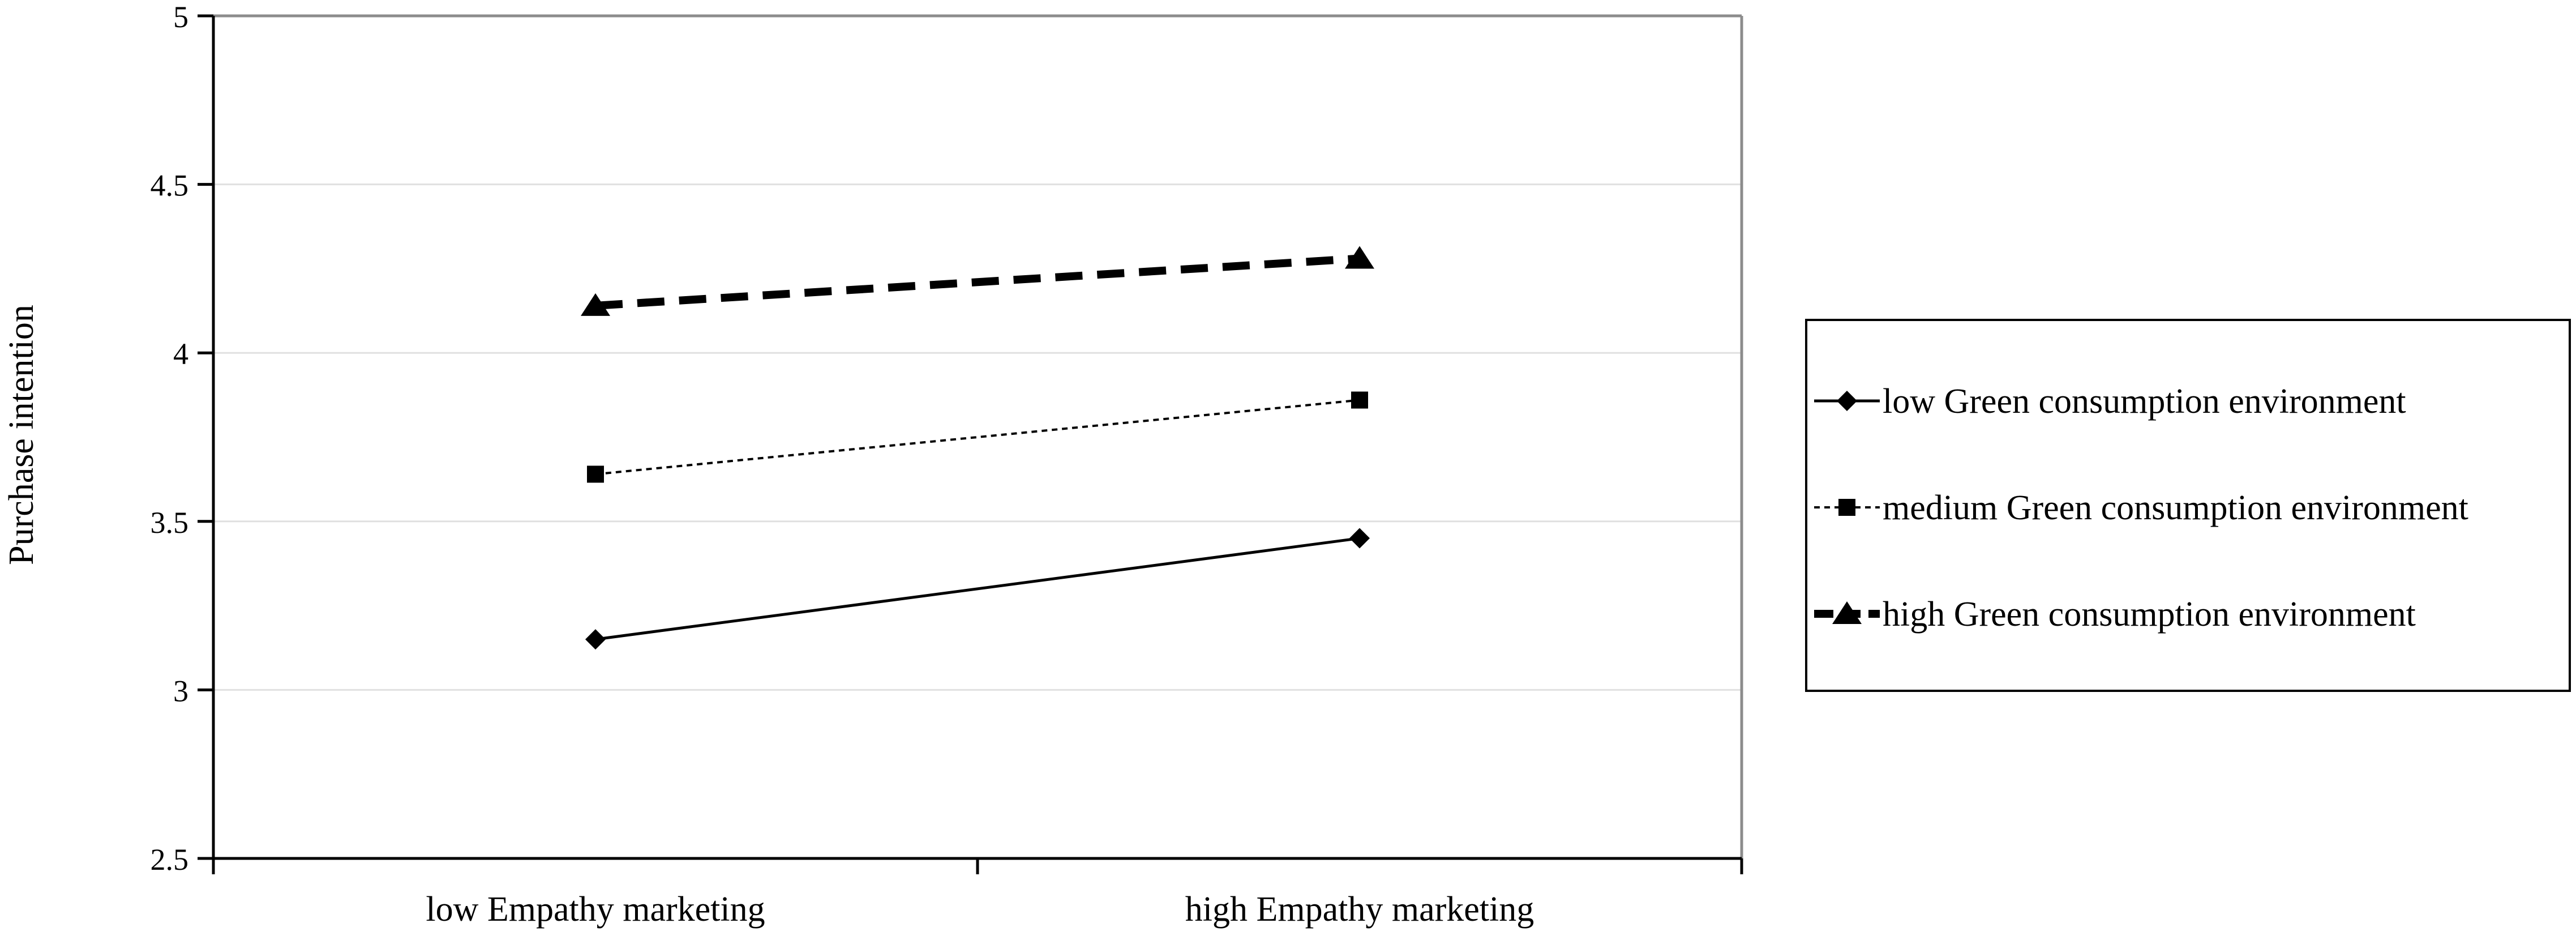  I want to click on legend-label: high Green consumption environment, so click(2149, 614).